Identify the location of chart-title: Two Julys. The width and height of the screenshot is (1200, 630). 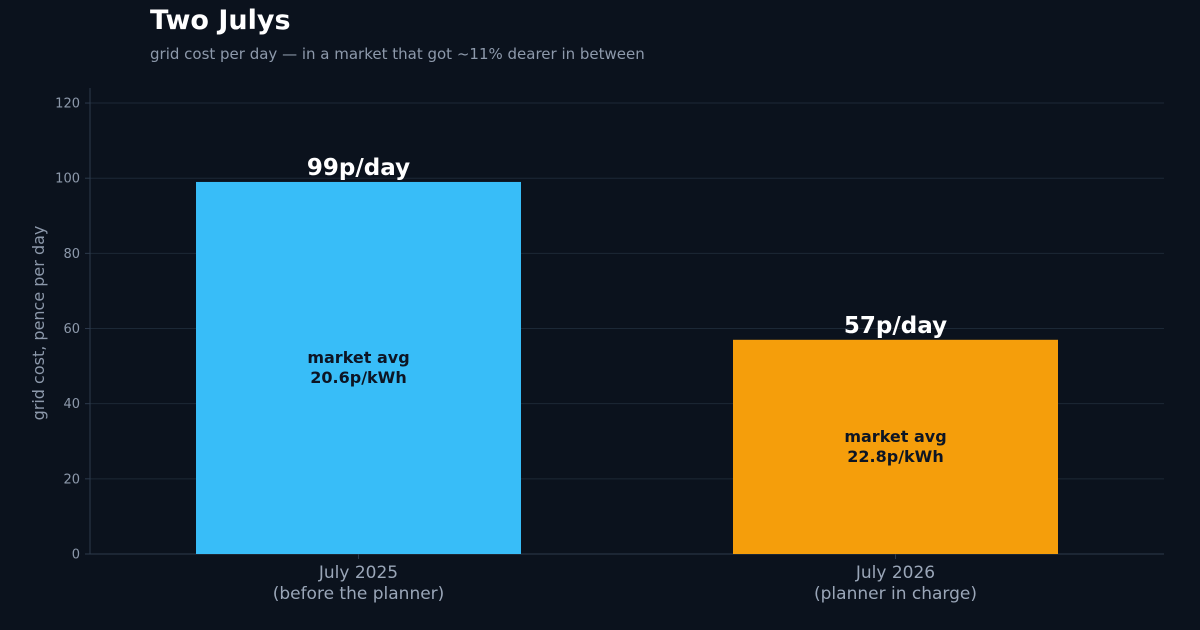
(220, 20).